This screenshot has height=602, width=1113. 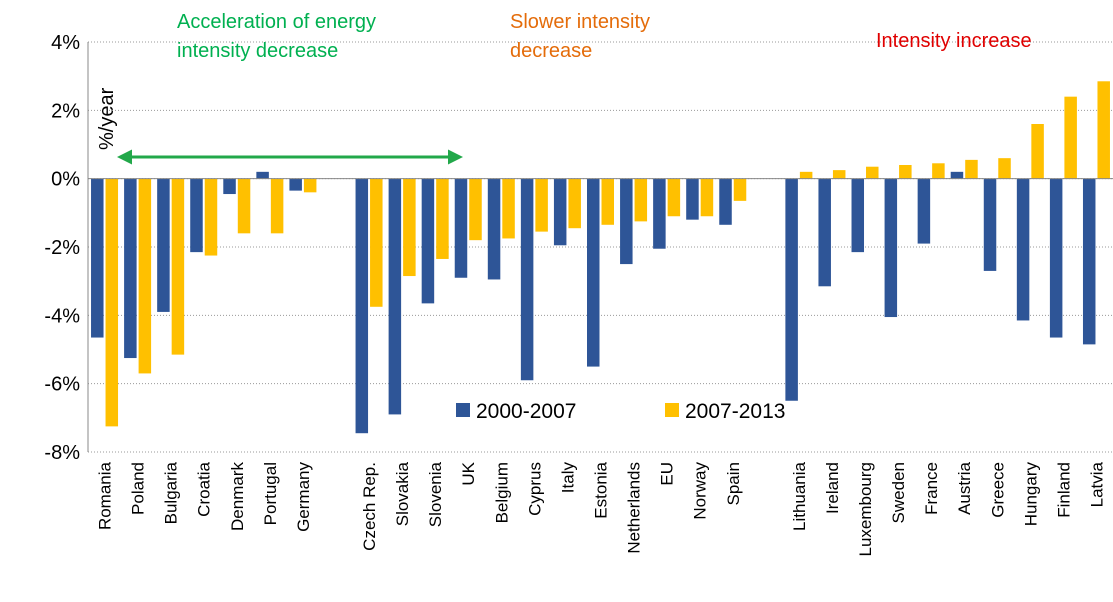 I want to click on x-tick-label: Austria, so click(x=964, y=487).